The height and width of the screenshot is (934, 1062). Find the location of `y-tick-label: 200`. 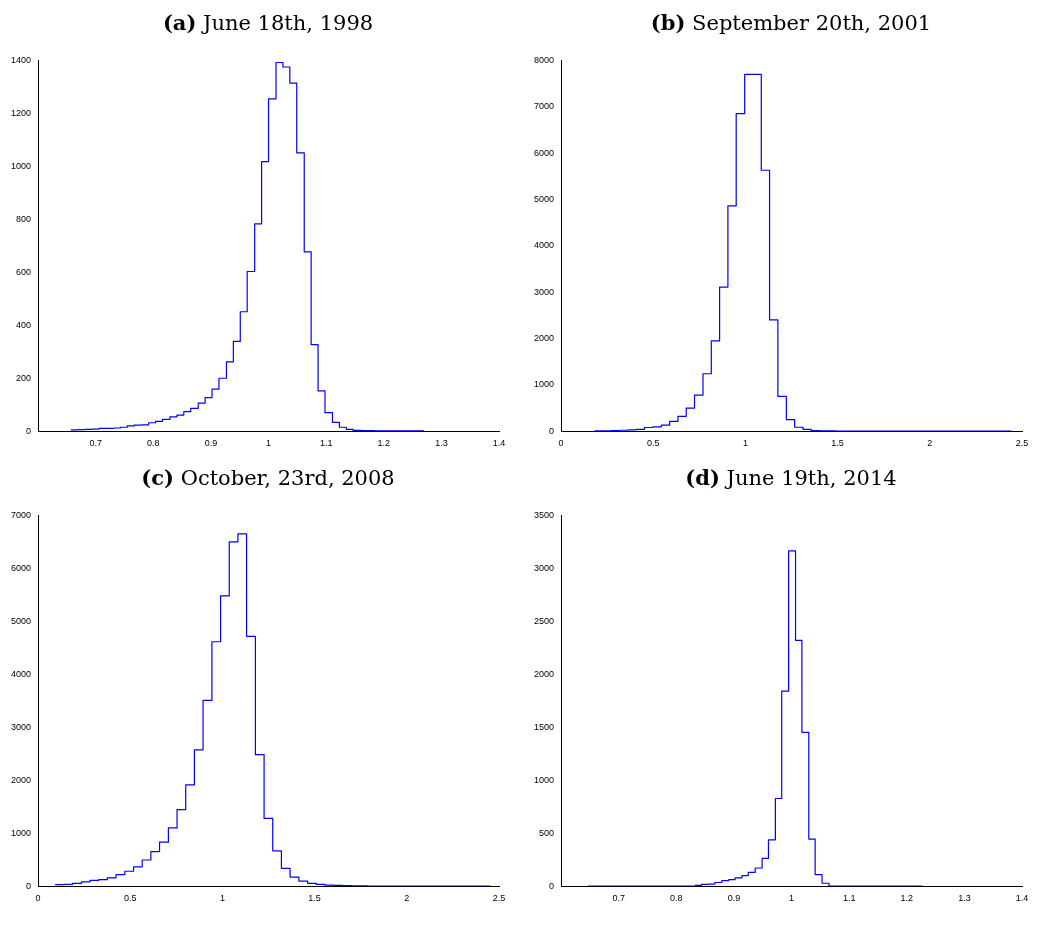

y-tick-label: 200 is located at coordinates (23, 377).